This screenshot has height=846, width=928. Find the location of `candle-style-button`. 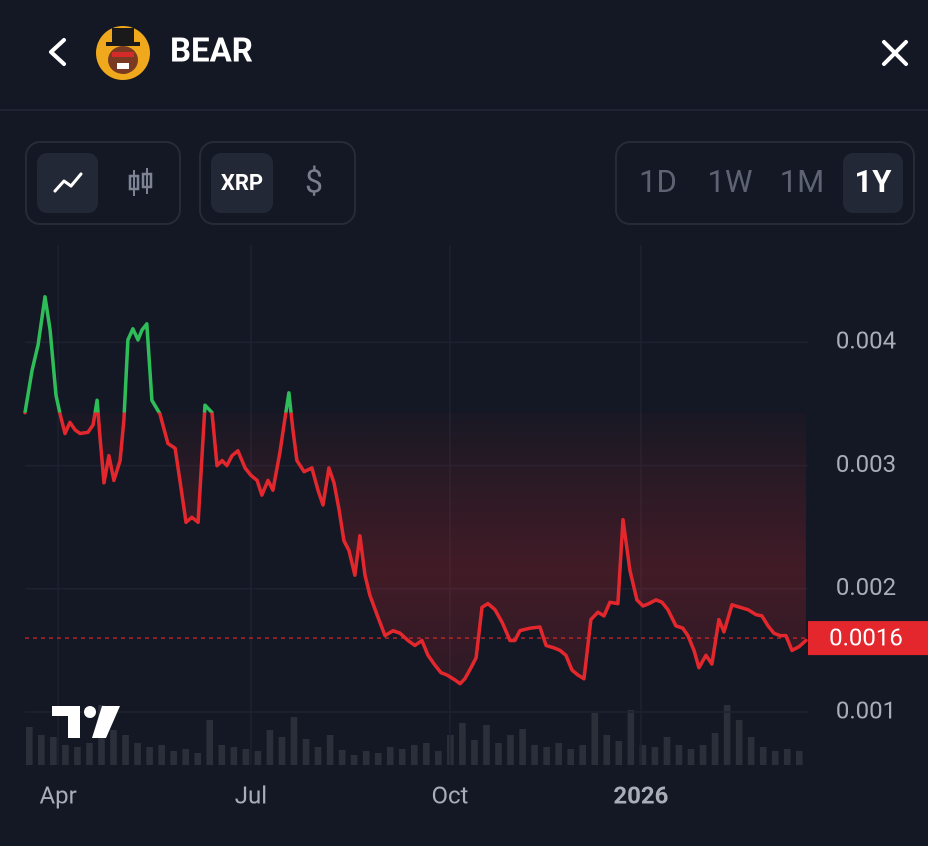

candle-style-button is located at coordinates (140, 182).